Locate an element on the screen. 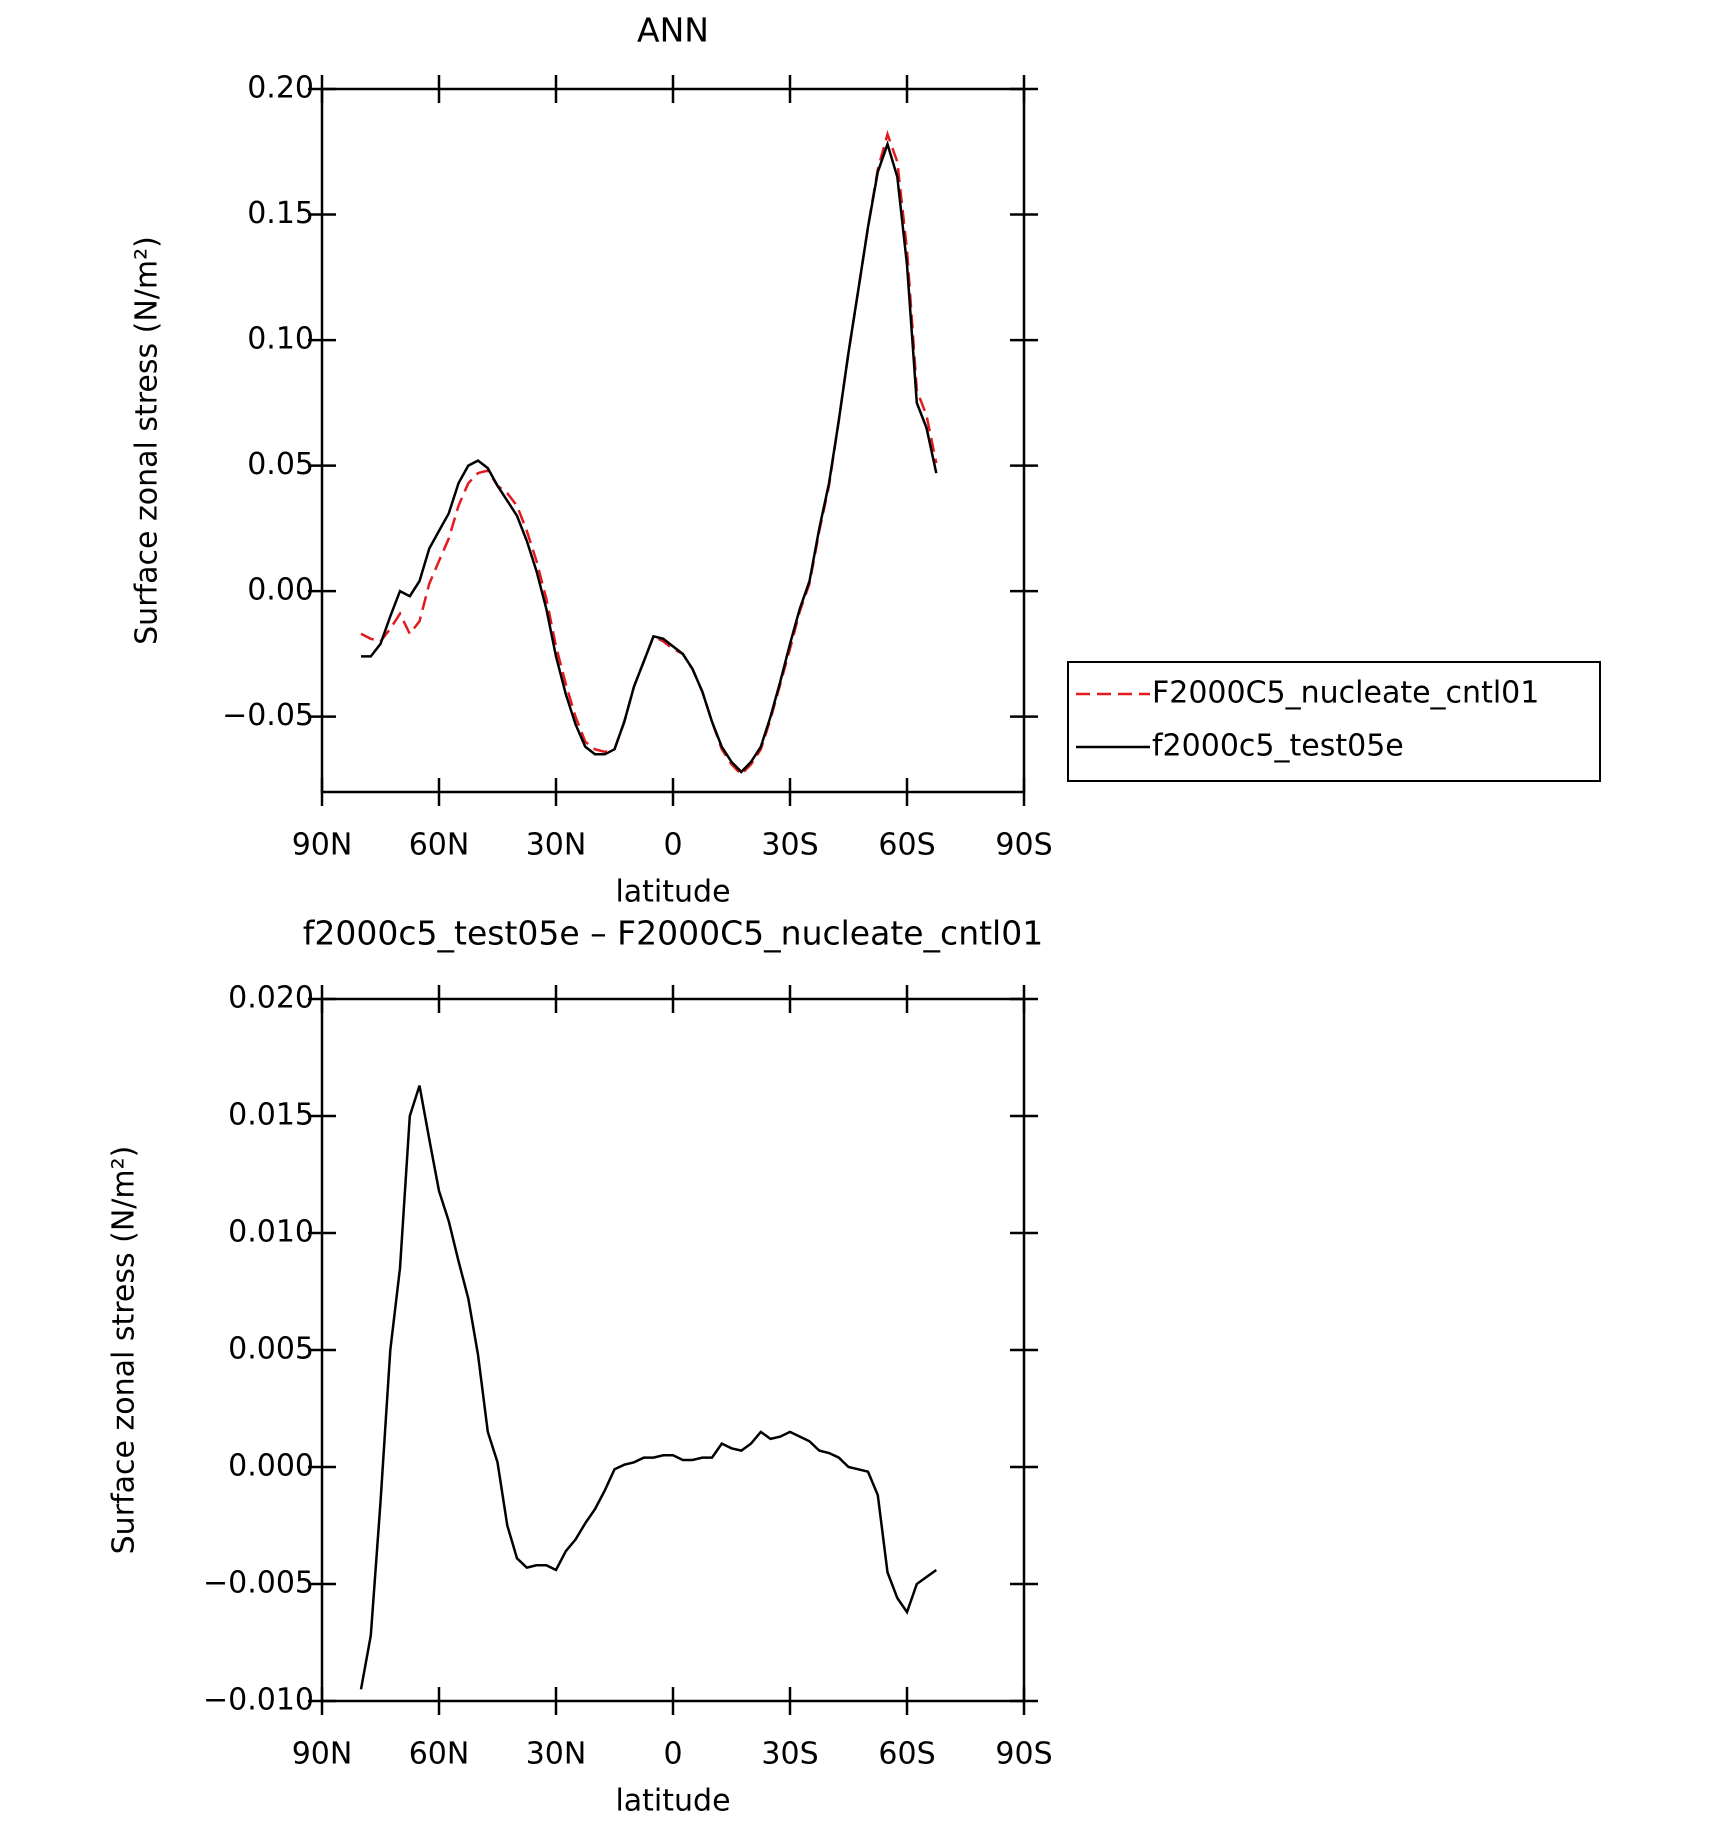 The image size is (1710, 1822). y-tick-label: −0.010 is located at coordinates (258, 1700).